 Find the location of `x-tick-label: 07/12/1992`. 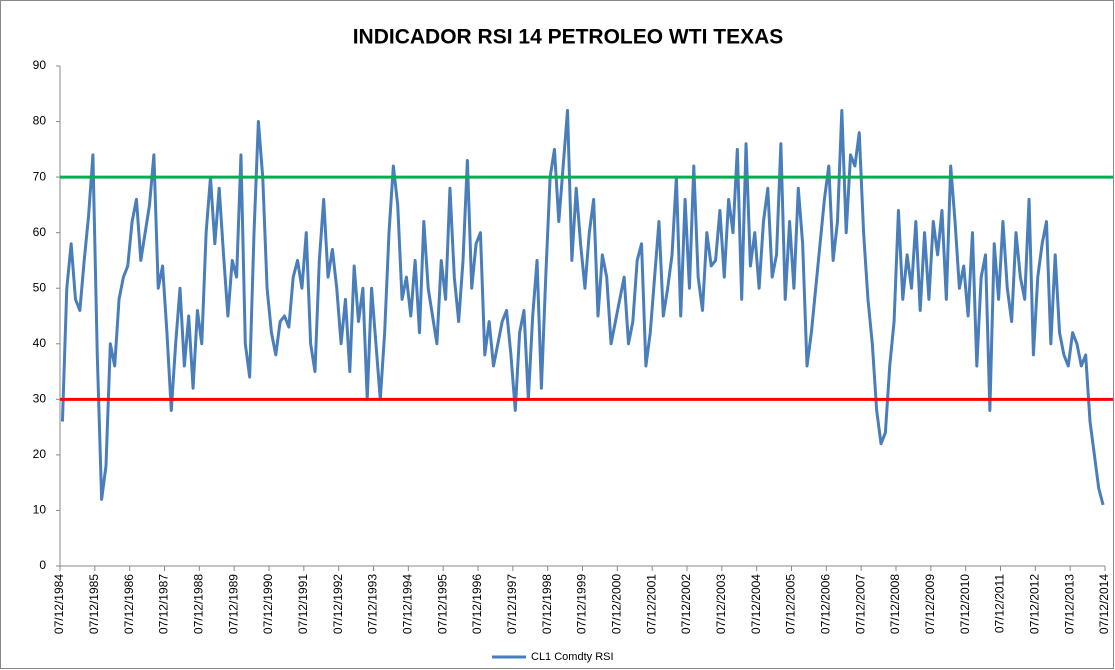

x-tick-label: 07/12/1992 is located at coordinates (338, 604).